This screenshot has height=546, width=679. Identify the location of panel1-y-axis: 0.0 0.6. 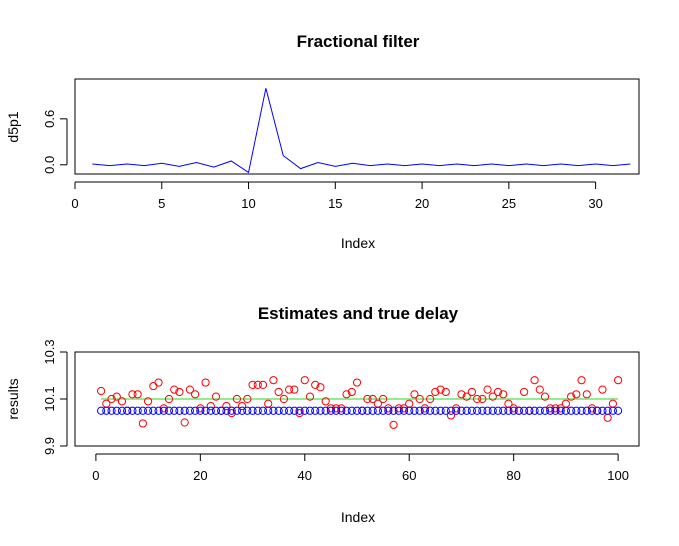
(55, 142).